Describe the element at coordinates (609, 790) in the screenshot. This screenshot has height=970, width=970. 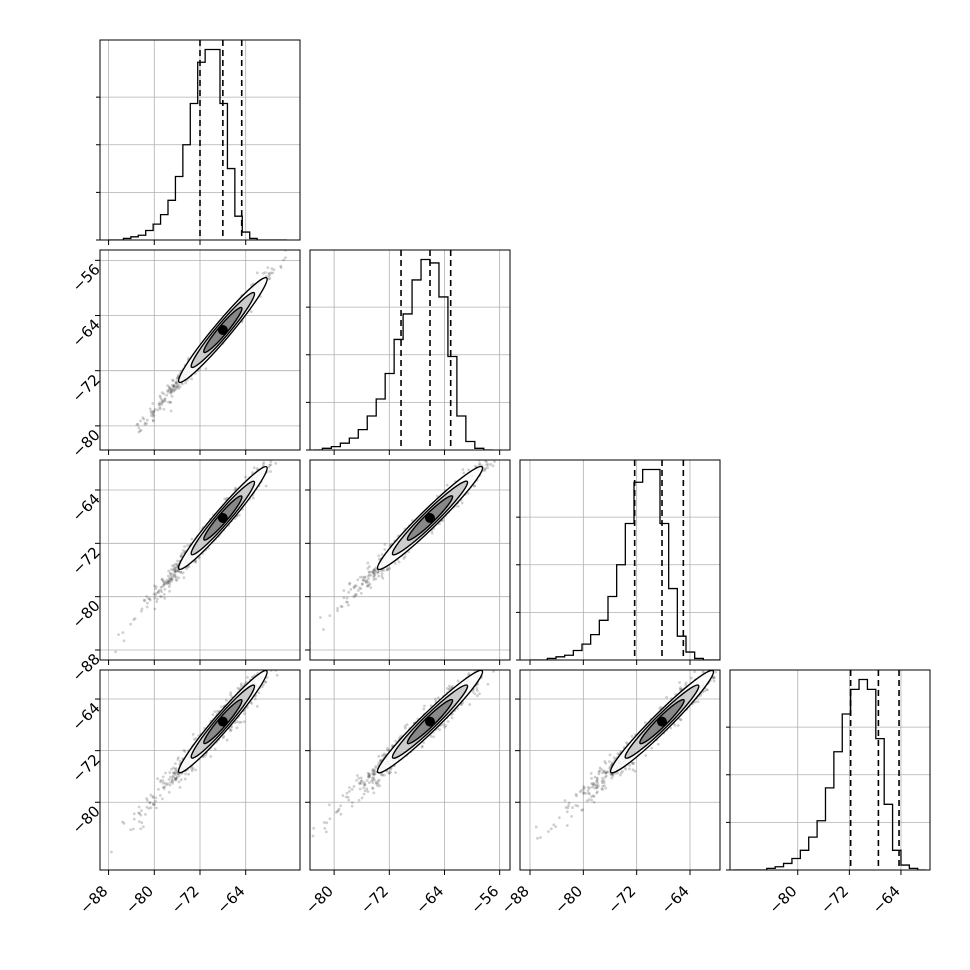
I see `scatter-panel-3-2: −88 −80 −72 −64` at that location.